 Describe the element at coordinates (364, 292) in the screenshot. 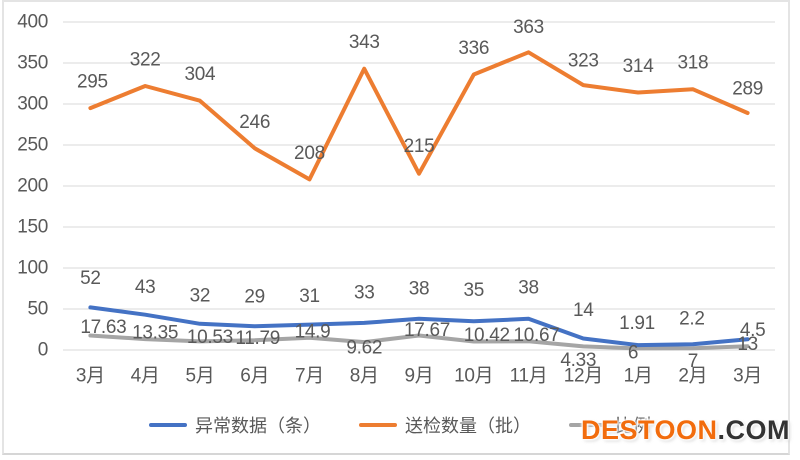

I see `svg-text: 33` at that location.